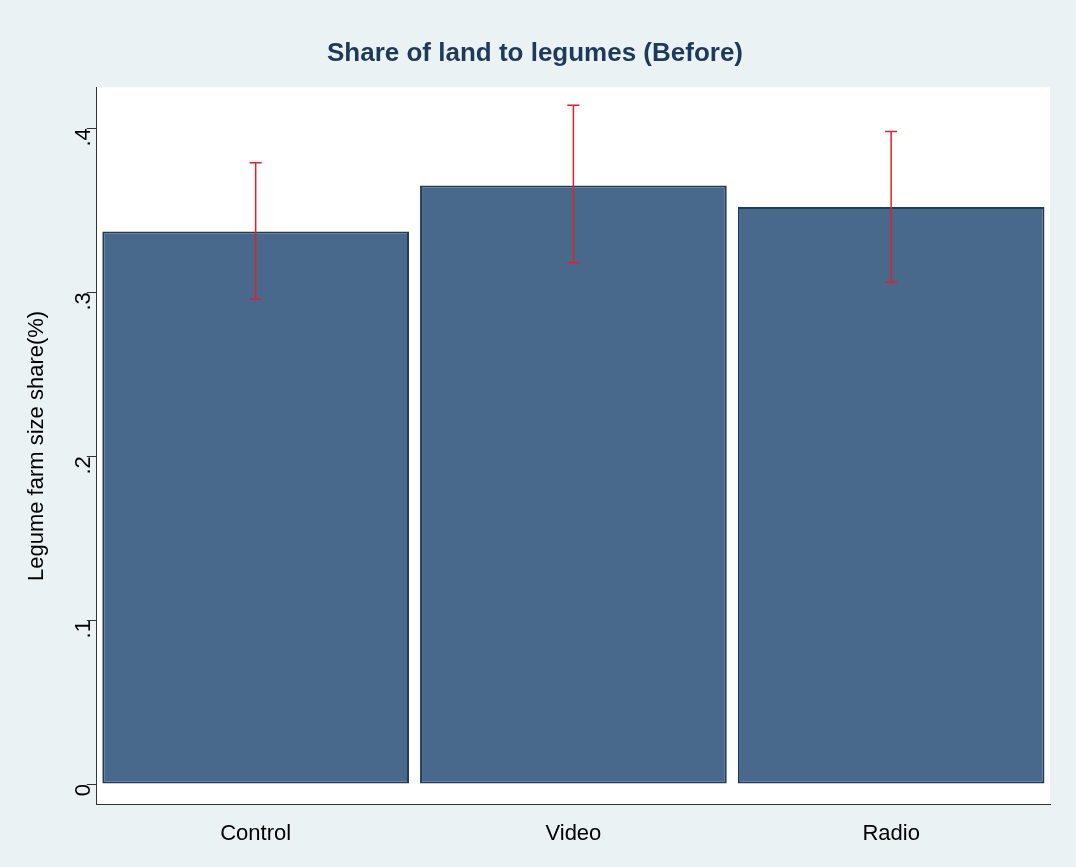 This screenshot has width=1076, height=867. Describe the element at coordinates (82, 301) in the screenshot. I see `y-tick-label: .3` at that location.